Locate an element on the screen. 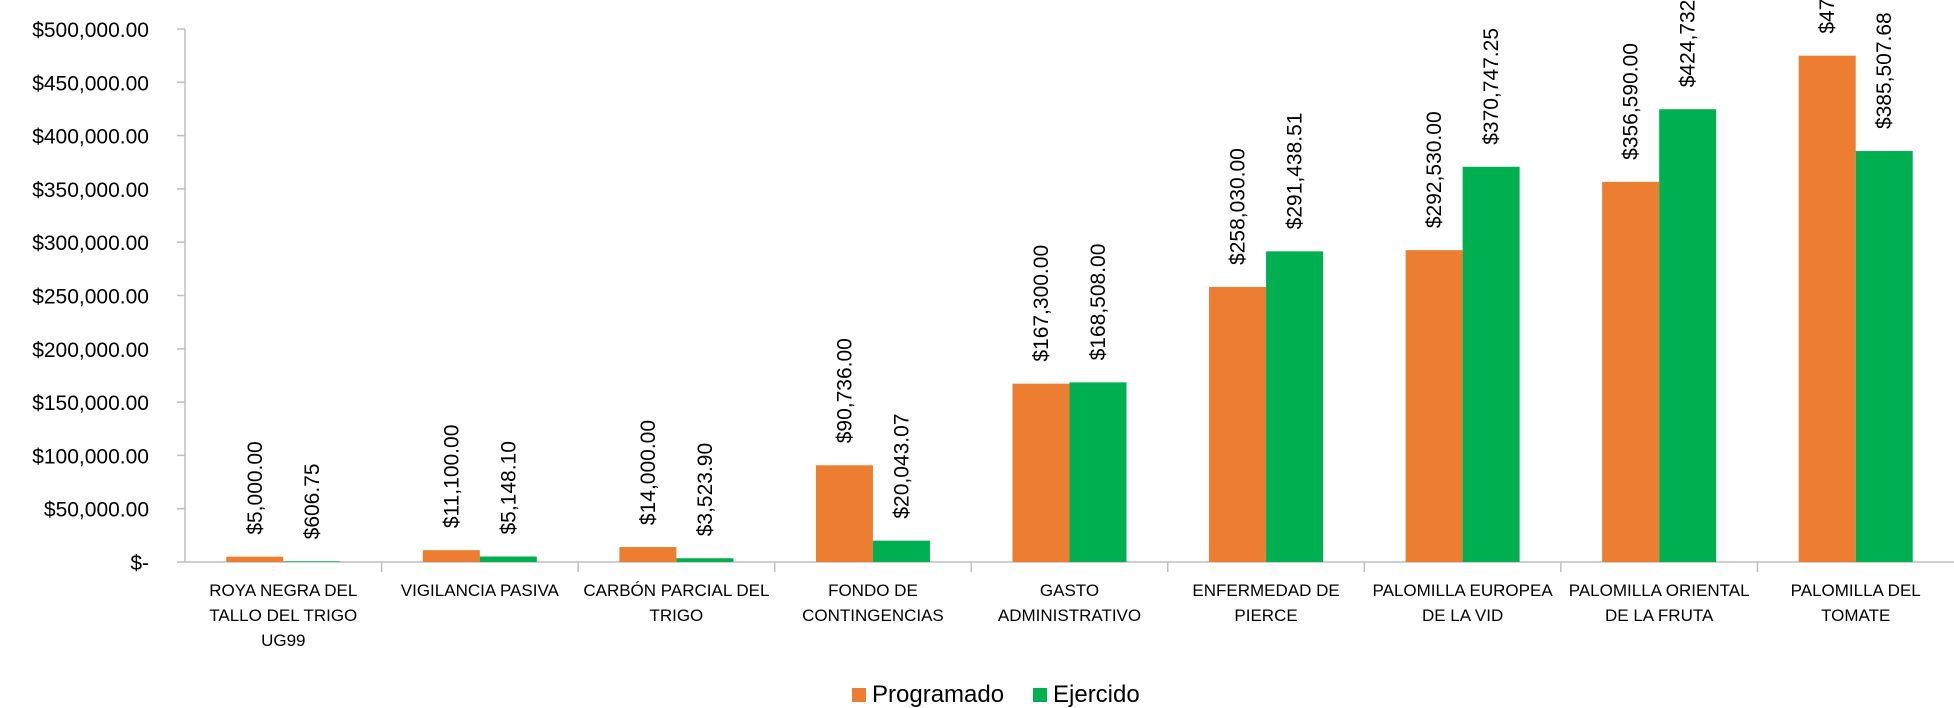  data-label-ejercido: $20,043.07 is located at coordinates (901, 466).